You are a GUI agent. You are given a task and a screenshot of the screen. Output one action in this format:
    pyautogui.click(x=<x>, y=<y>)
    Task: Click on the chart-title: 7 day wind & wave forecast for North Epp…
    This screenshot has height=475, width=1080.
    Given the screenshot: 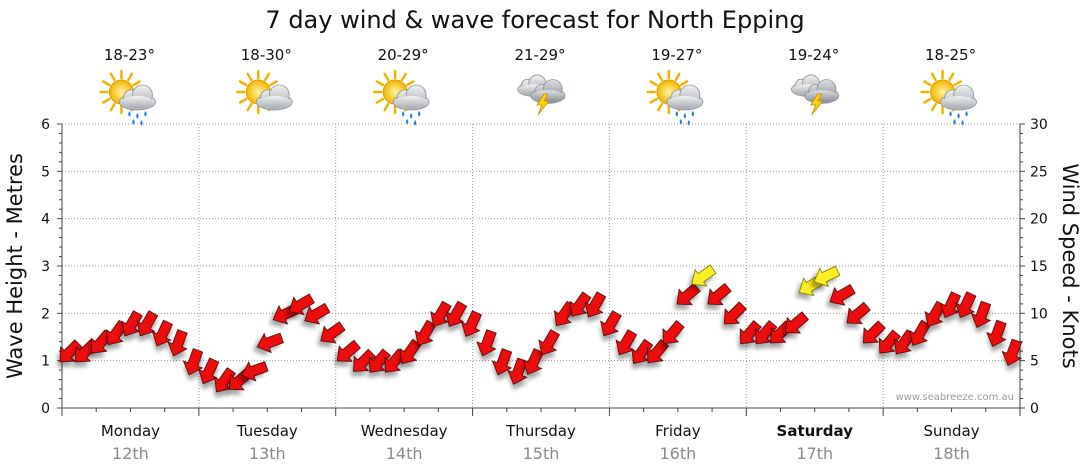 What is the action you would take?
    pyautogui.click(x=534, y=20)
    